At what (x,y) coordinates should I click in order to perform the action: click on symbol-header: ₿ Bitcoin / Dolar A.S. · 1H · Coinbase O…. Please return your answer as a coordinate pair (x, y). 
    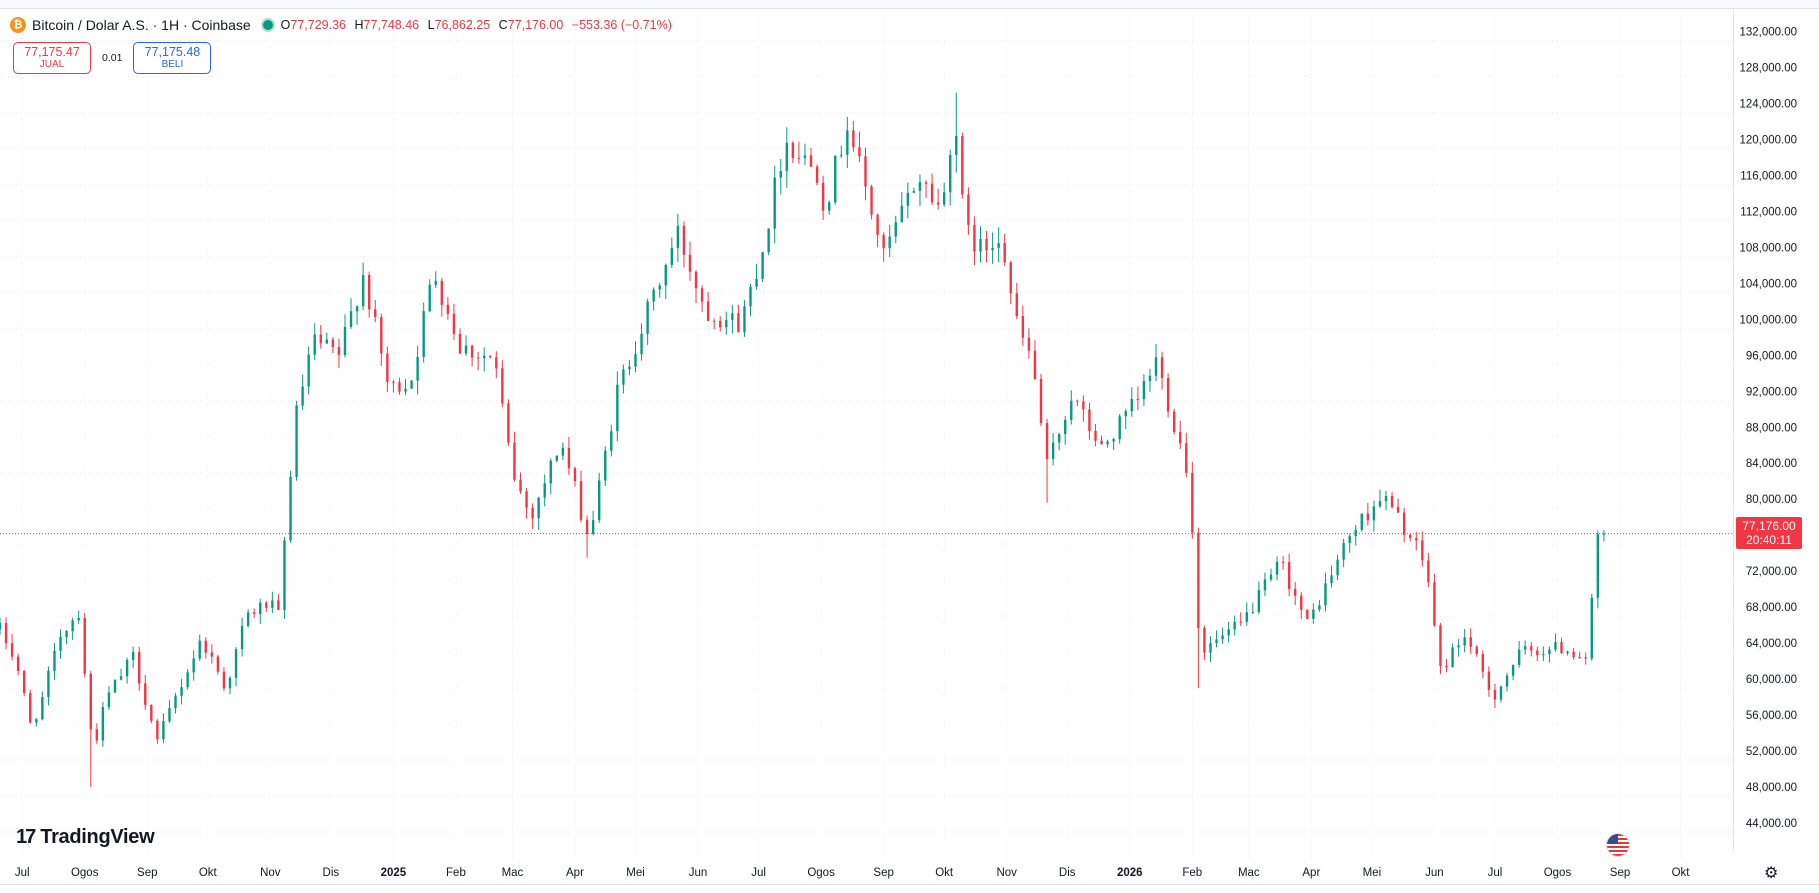
    Looking at the image, I should click on (343, 25).